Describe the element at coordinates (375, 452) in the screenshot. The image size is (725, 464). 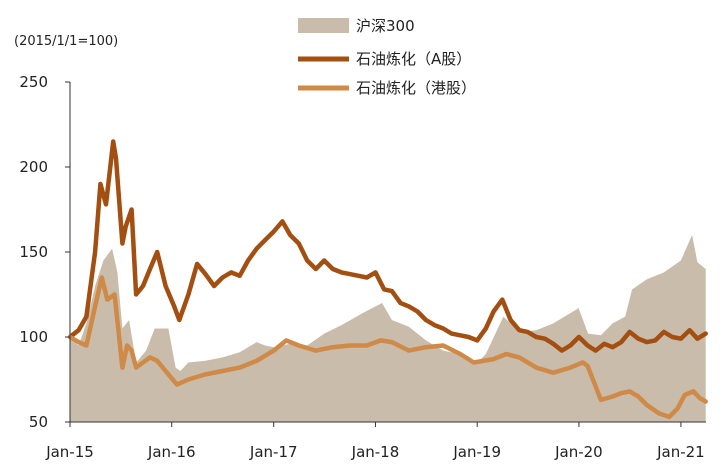
I see `x-tick-label: Jan-18` at that location.